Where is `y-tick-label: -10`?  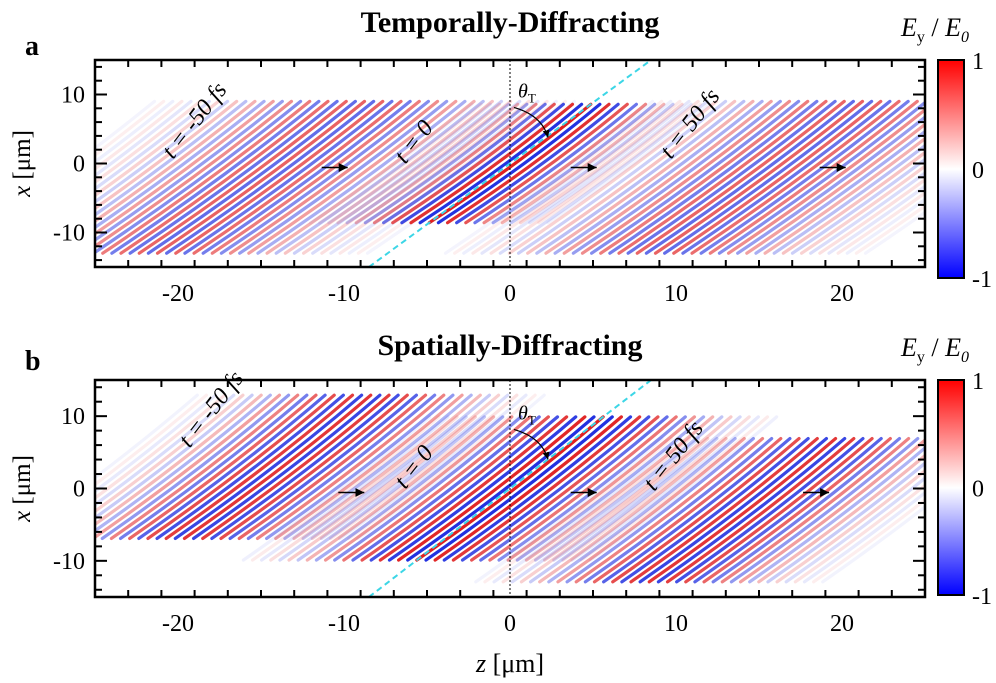 y-tick-label: -10 is located at coordinates (69, 234).